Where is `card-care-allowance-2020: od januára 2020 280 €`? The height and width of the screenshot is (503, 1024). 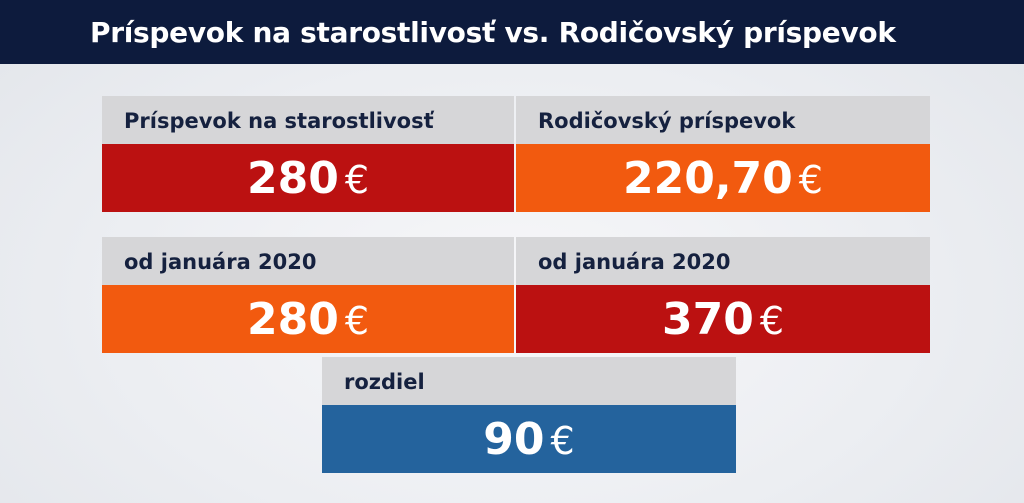 card-care-allowance-2020: od januára 2020 280 € is located at coordinates (308, 295).